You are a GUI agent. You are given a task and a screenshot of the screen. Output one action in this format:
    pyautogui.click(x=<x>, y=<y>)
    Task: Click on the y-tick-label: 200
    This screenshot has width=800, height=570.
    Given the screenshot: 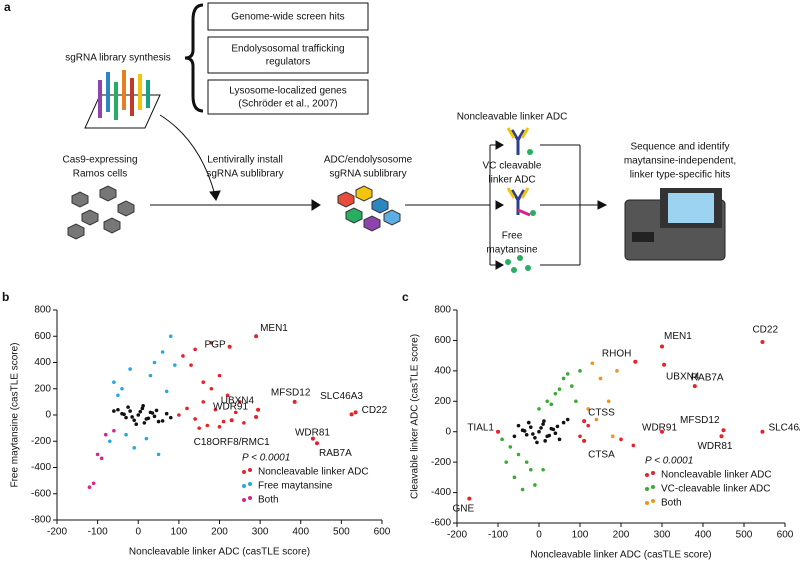 What is the action you would take?
    pyautogui.click(x=42, y=388)
    